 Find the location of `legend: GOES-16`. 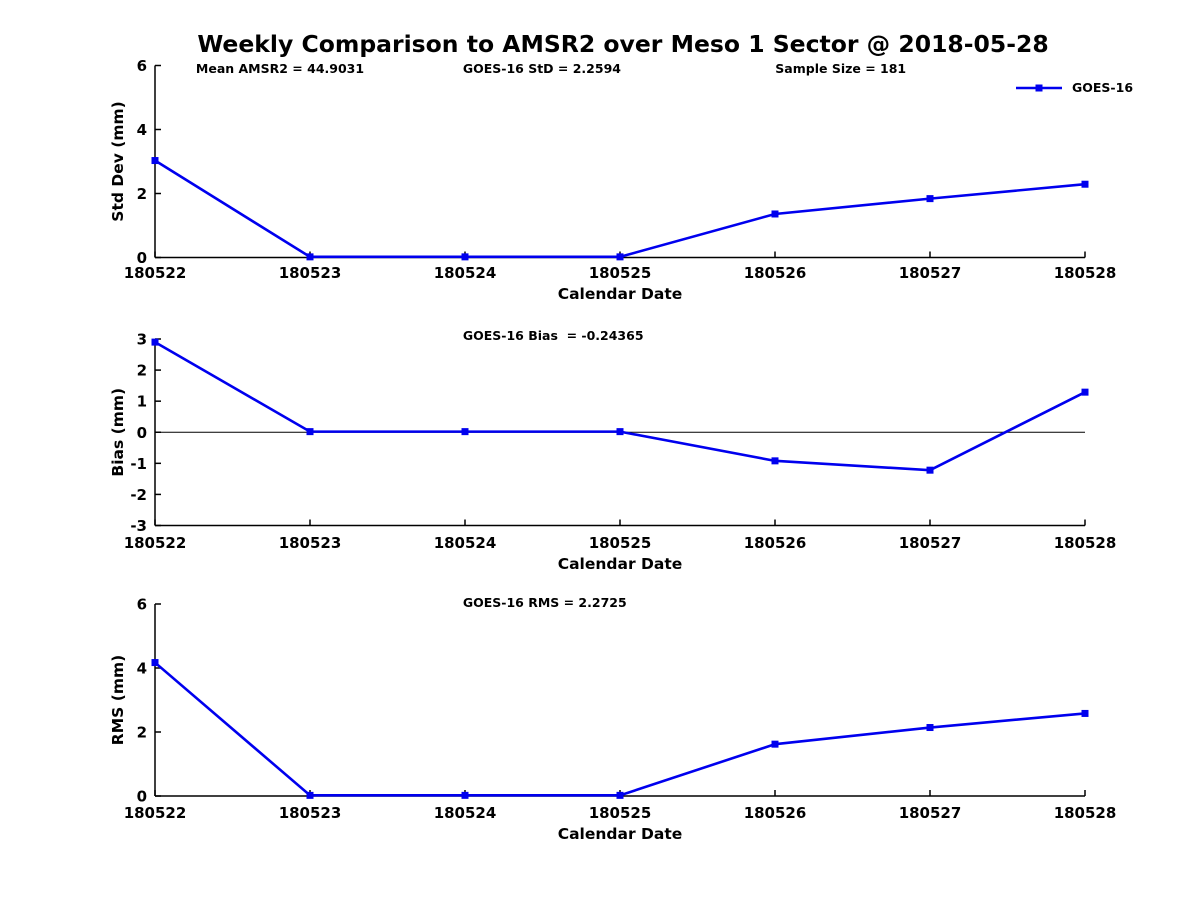

legend: GOES-16 is located at coordinates (1073, 87).